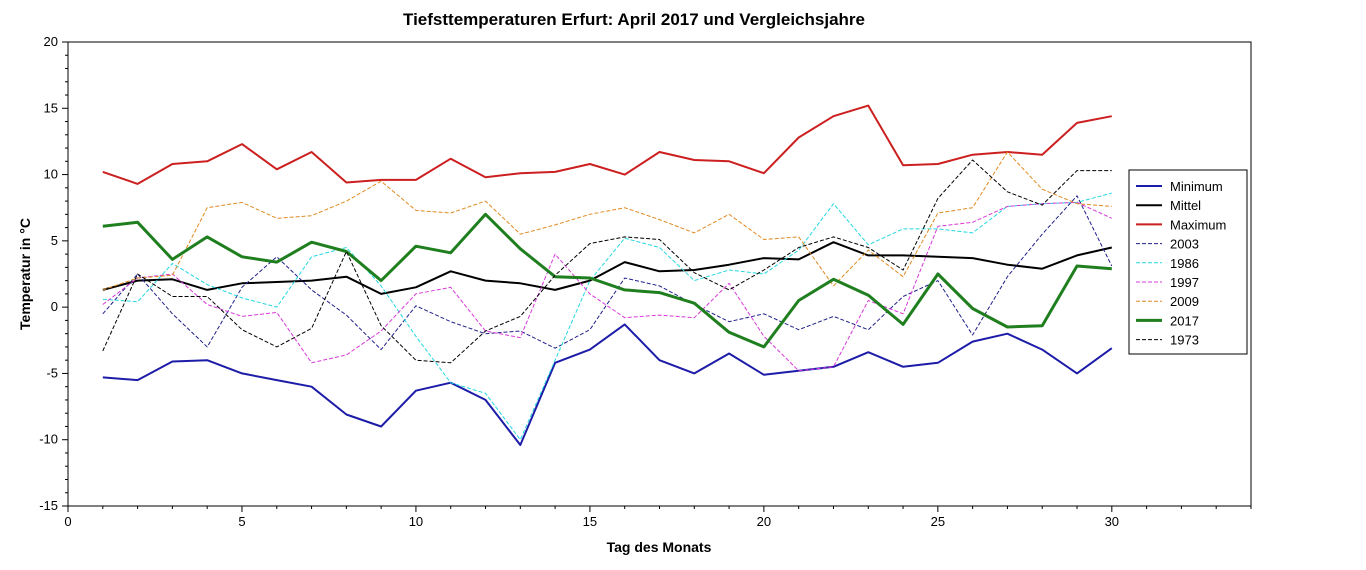 This screenshot has height=570, width=1366. What do you see at coordinates (590, 521) in the screenshot?
I see `x-tick-label: 15` at bounding box center [590, 521].